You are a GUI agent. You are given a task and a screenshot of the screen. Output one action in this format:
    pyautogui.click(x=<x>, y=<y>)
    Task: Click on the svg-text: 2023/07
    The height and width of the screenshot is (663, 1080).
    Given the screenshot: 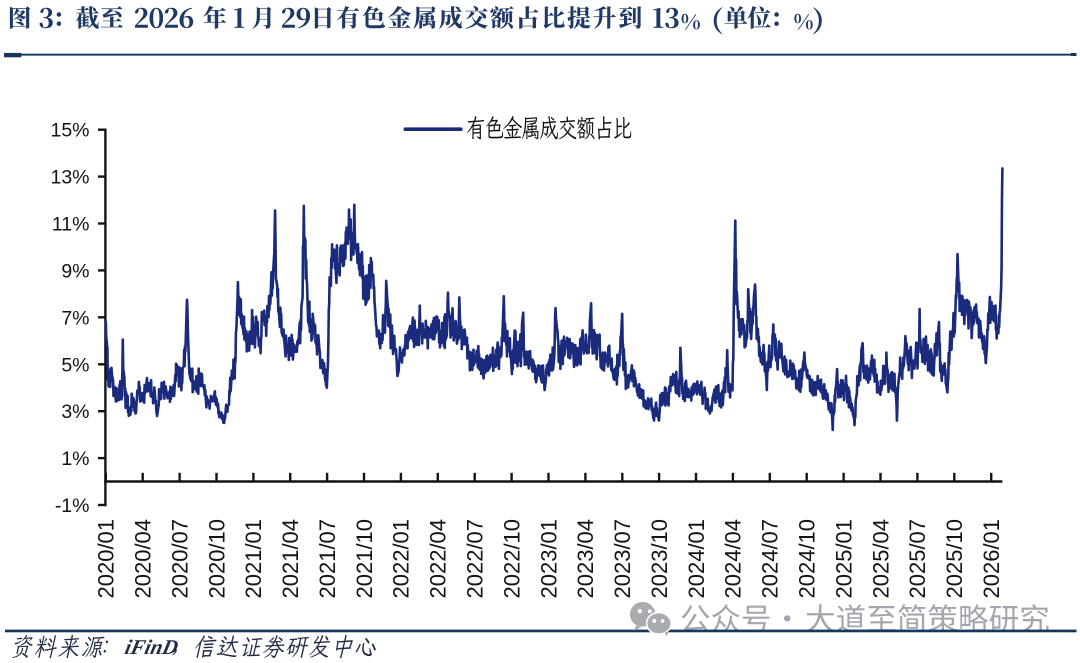 What is the action you would take?
    pyautogui.click(x=622, y=559)
    